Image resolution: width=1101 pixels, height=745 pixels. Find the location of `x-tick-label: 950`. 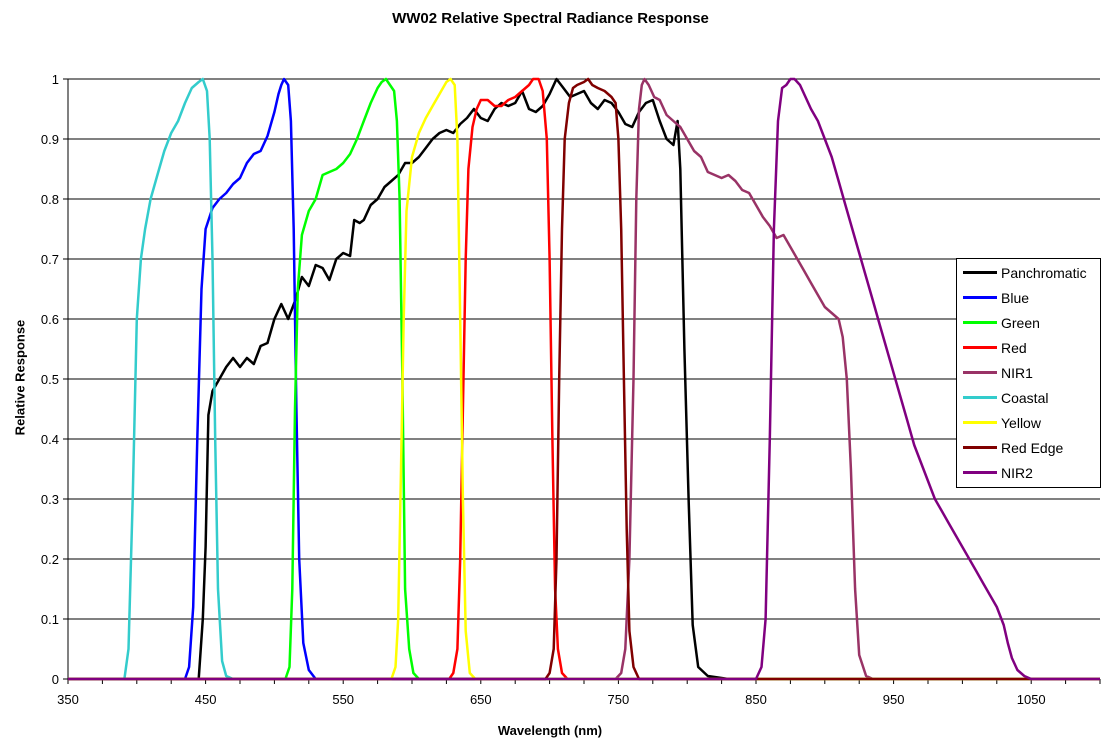

x-tick-label: 950 is located at coordinates (894, 699).